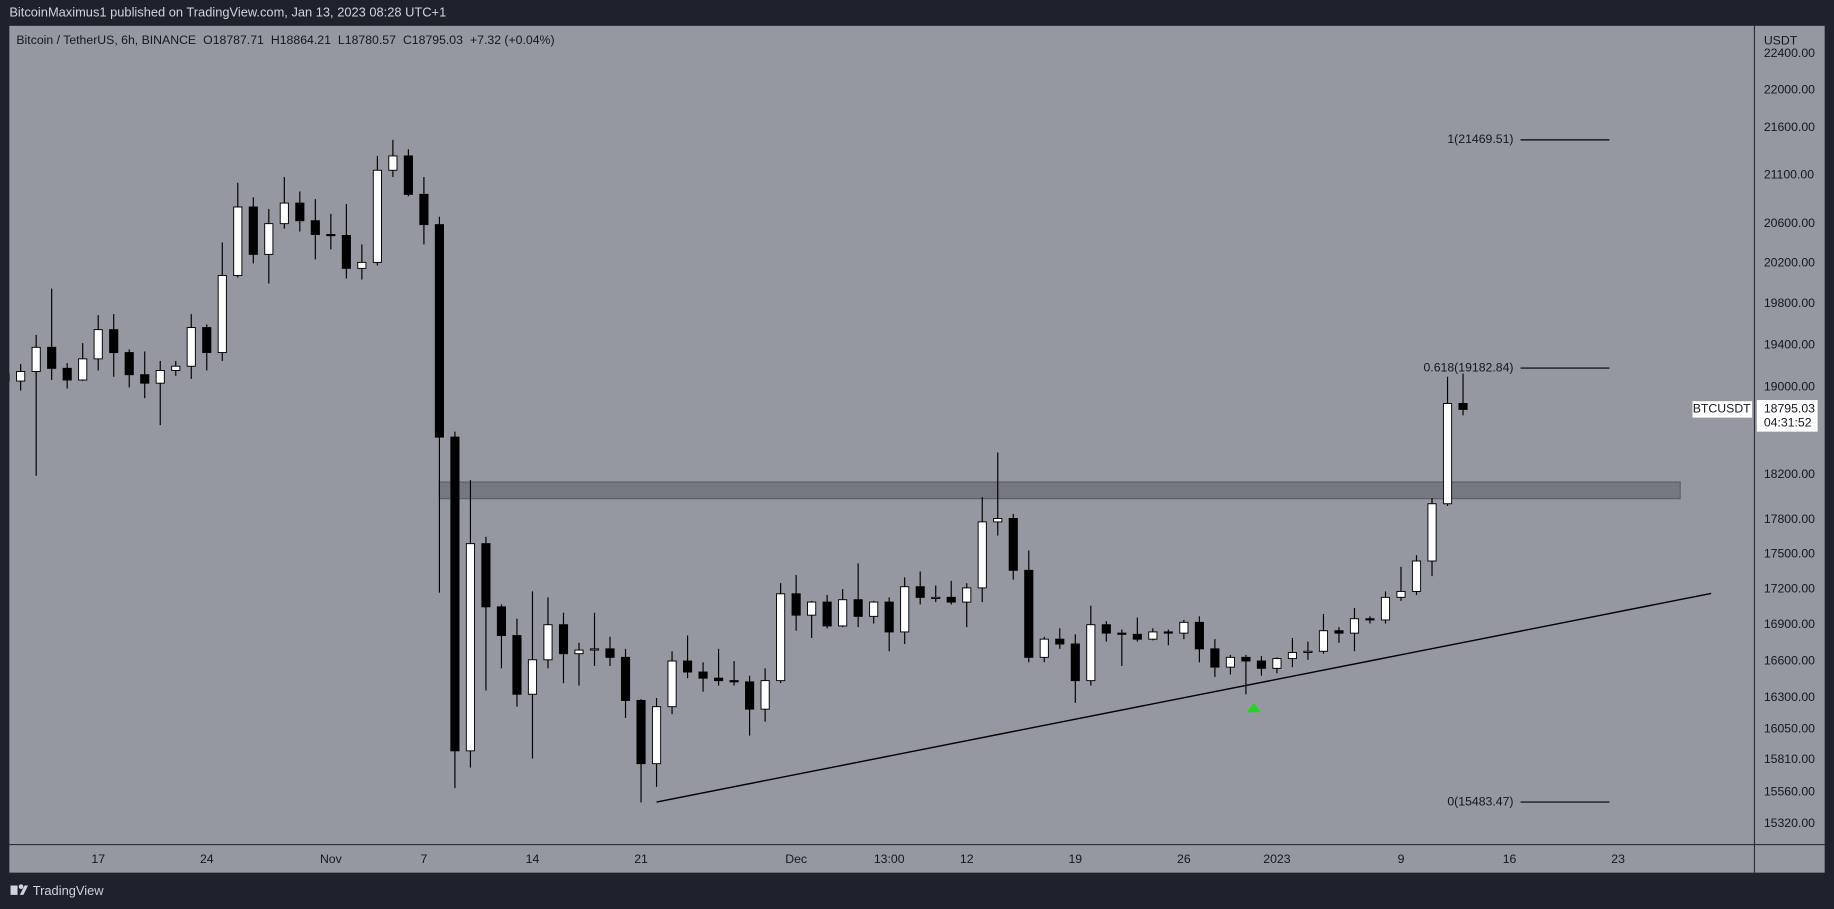 This screenshot has height=909, width=1834. Describe the element at coordinates (1789, 553) in the screenshot. I see `y-tick-label: 17500.00` at that location.